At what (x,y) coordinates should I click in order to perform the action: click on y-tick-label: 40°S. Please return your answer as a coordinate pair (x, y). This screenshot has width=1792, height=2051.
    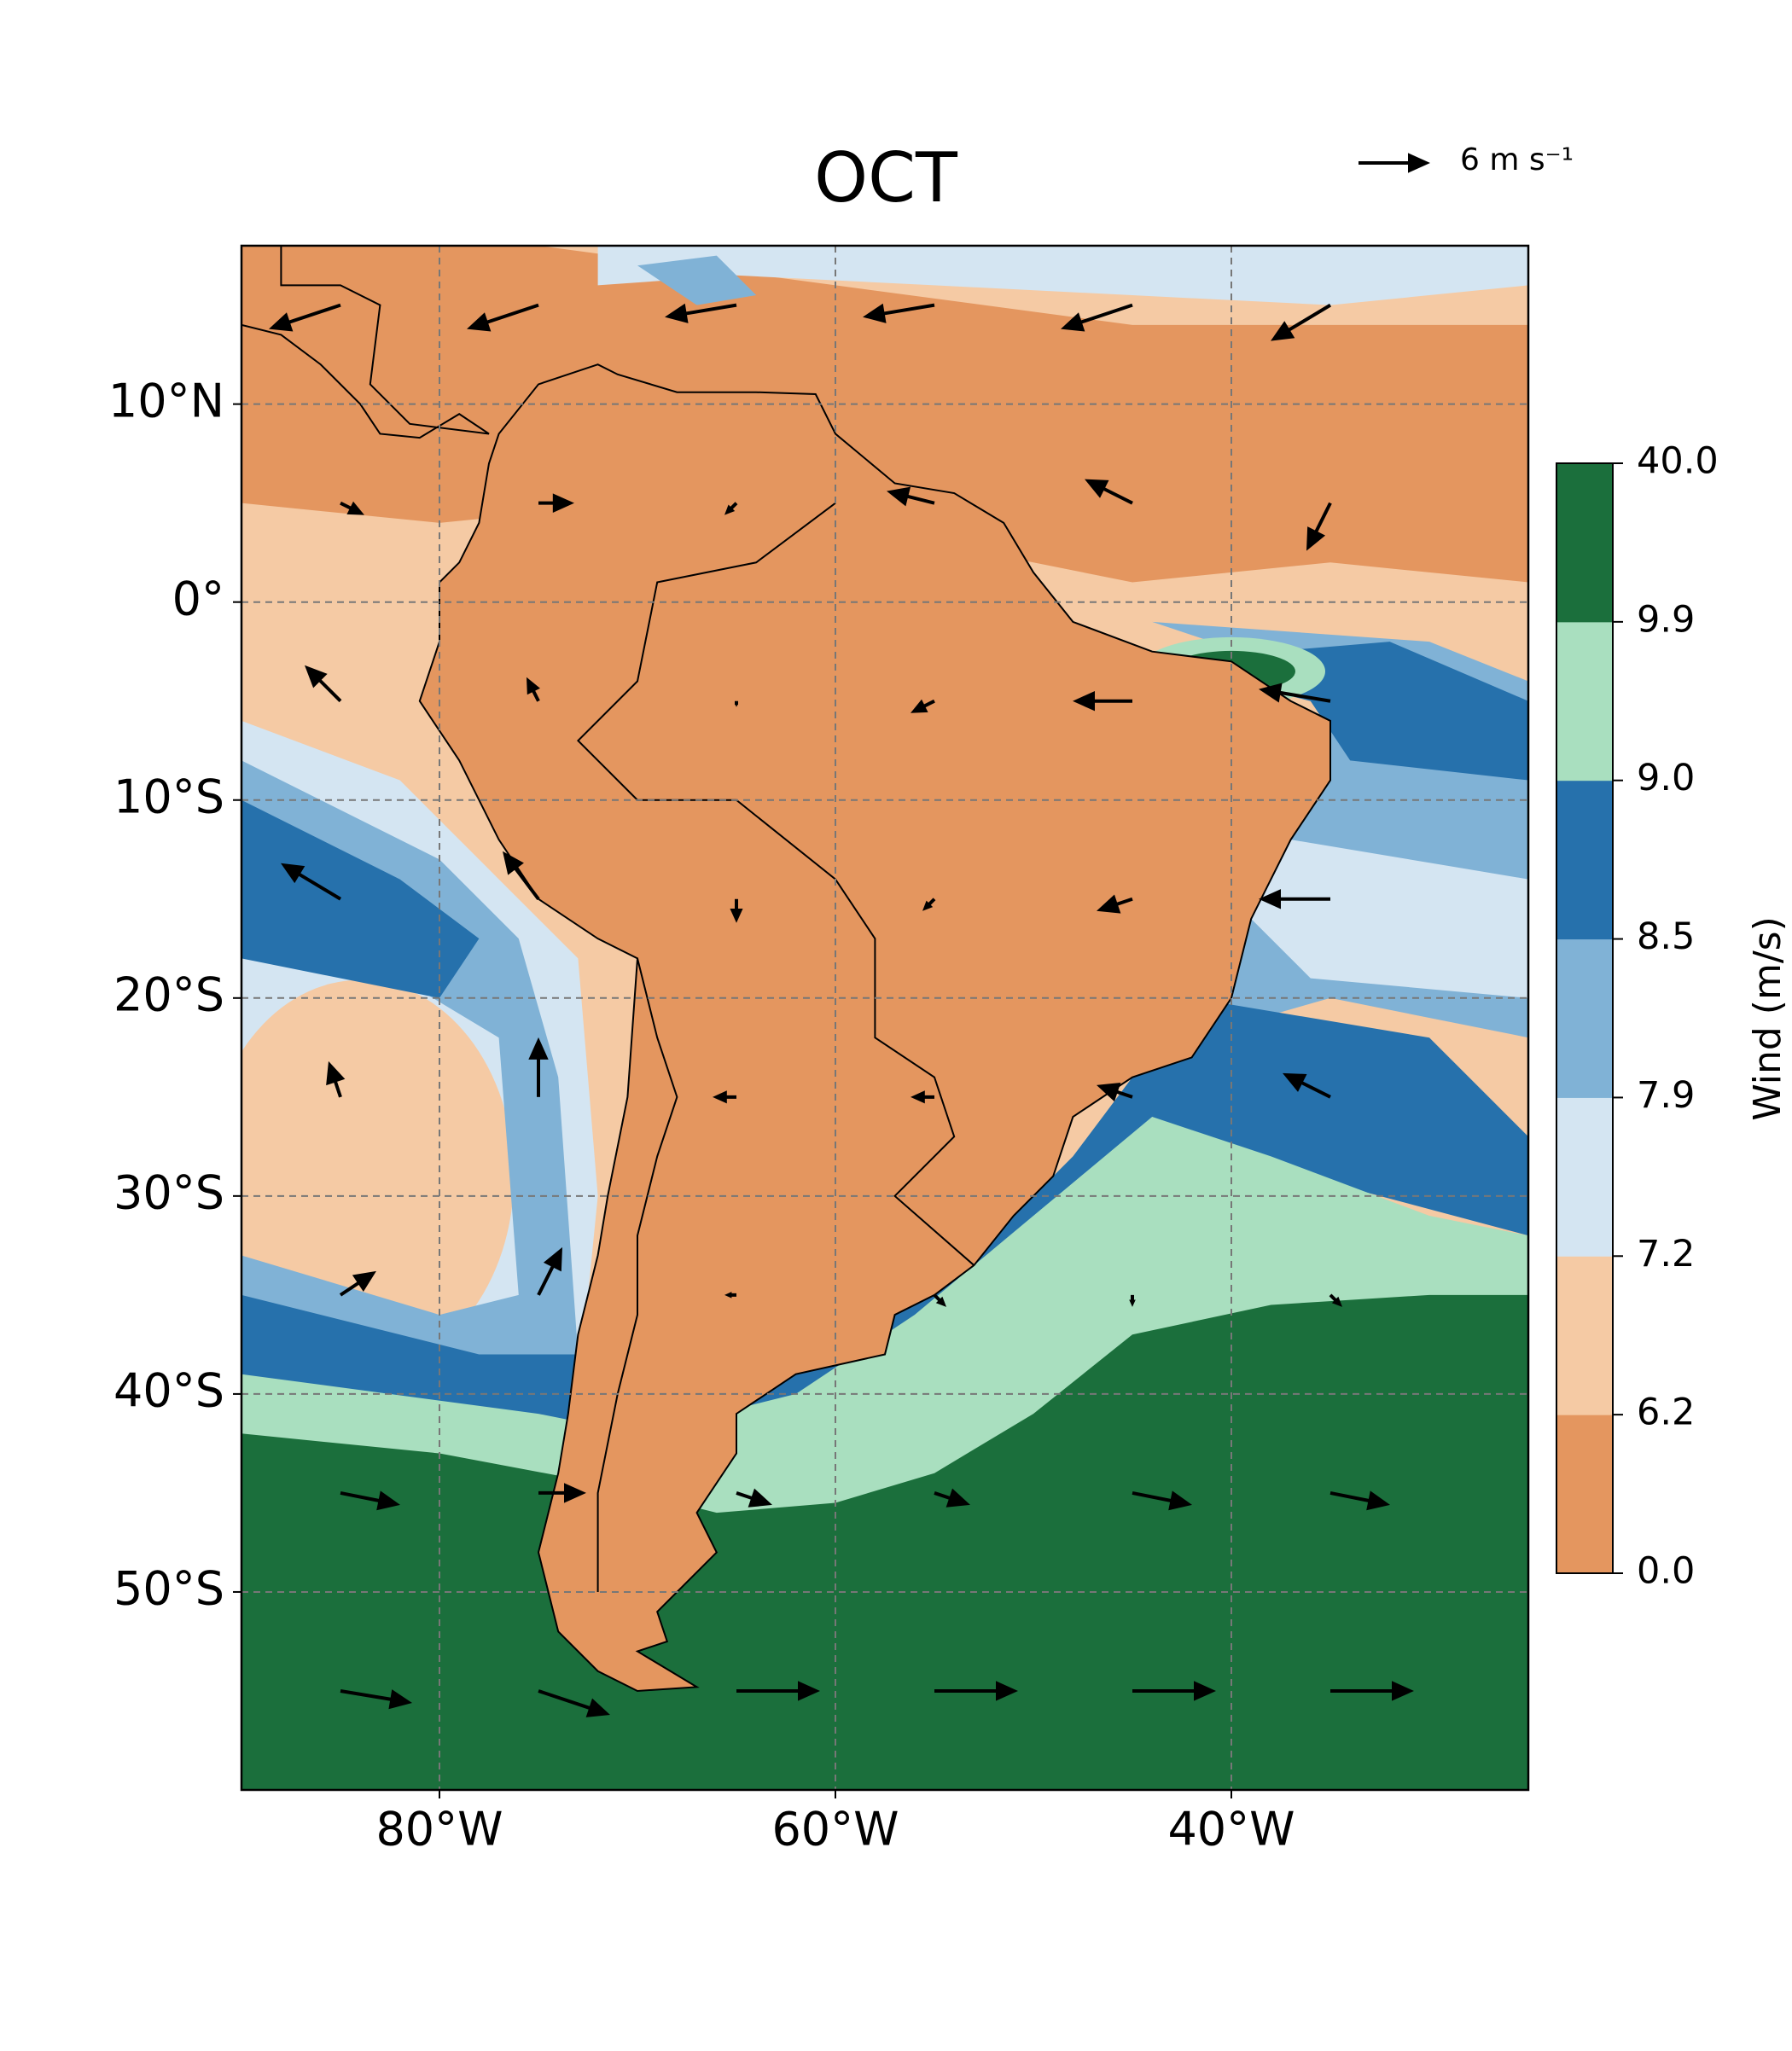
    Looking at the image, I should click on (168, 1391).